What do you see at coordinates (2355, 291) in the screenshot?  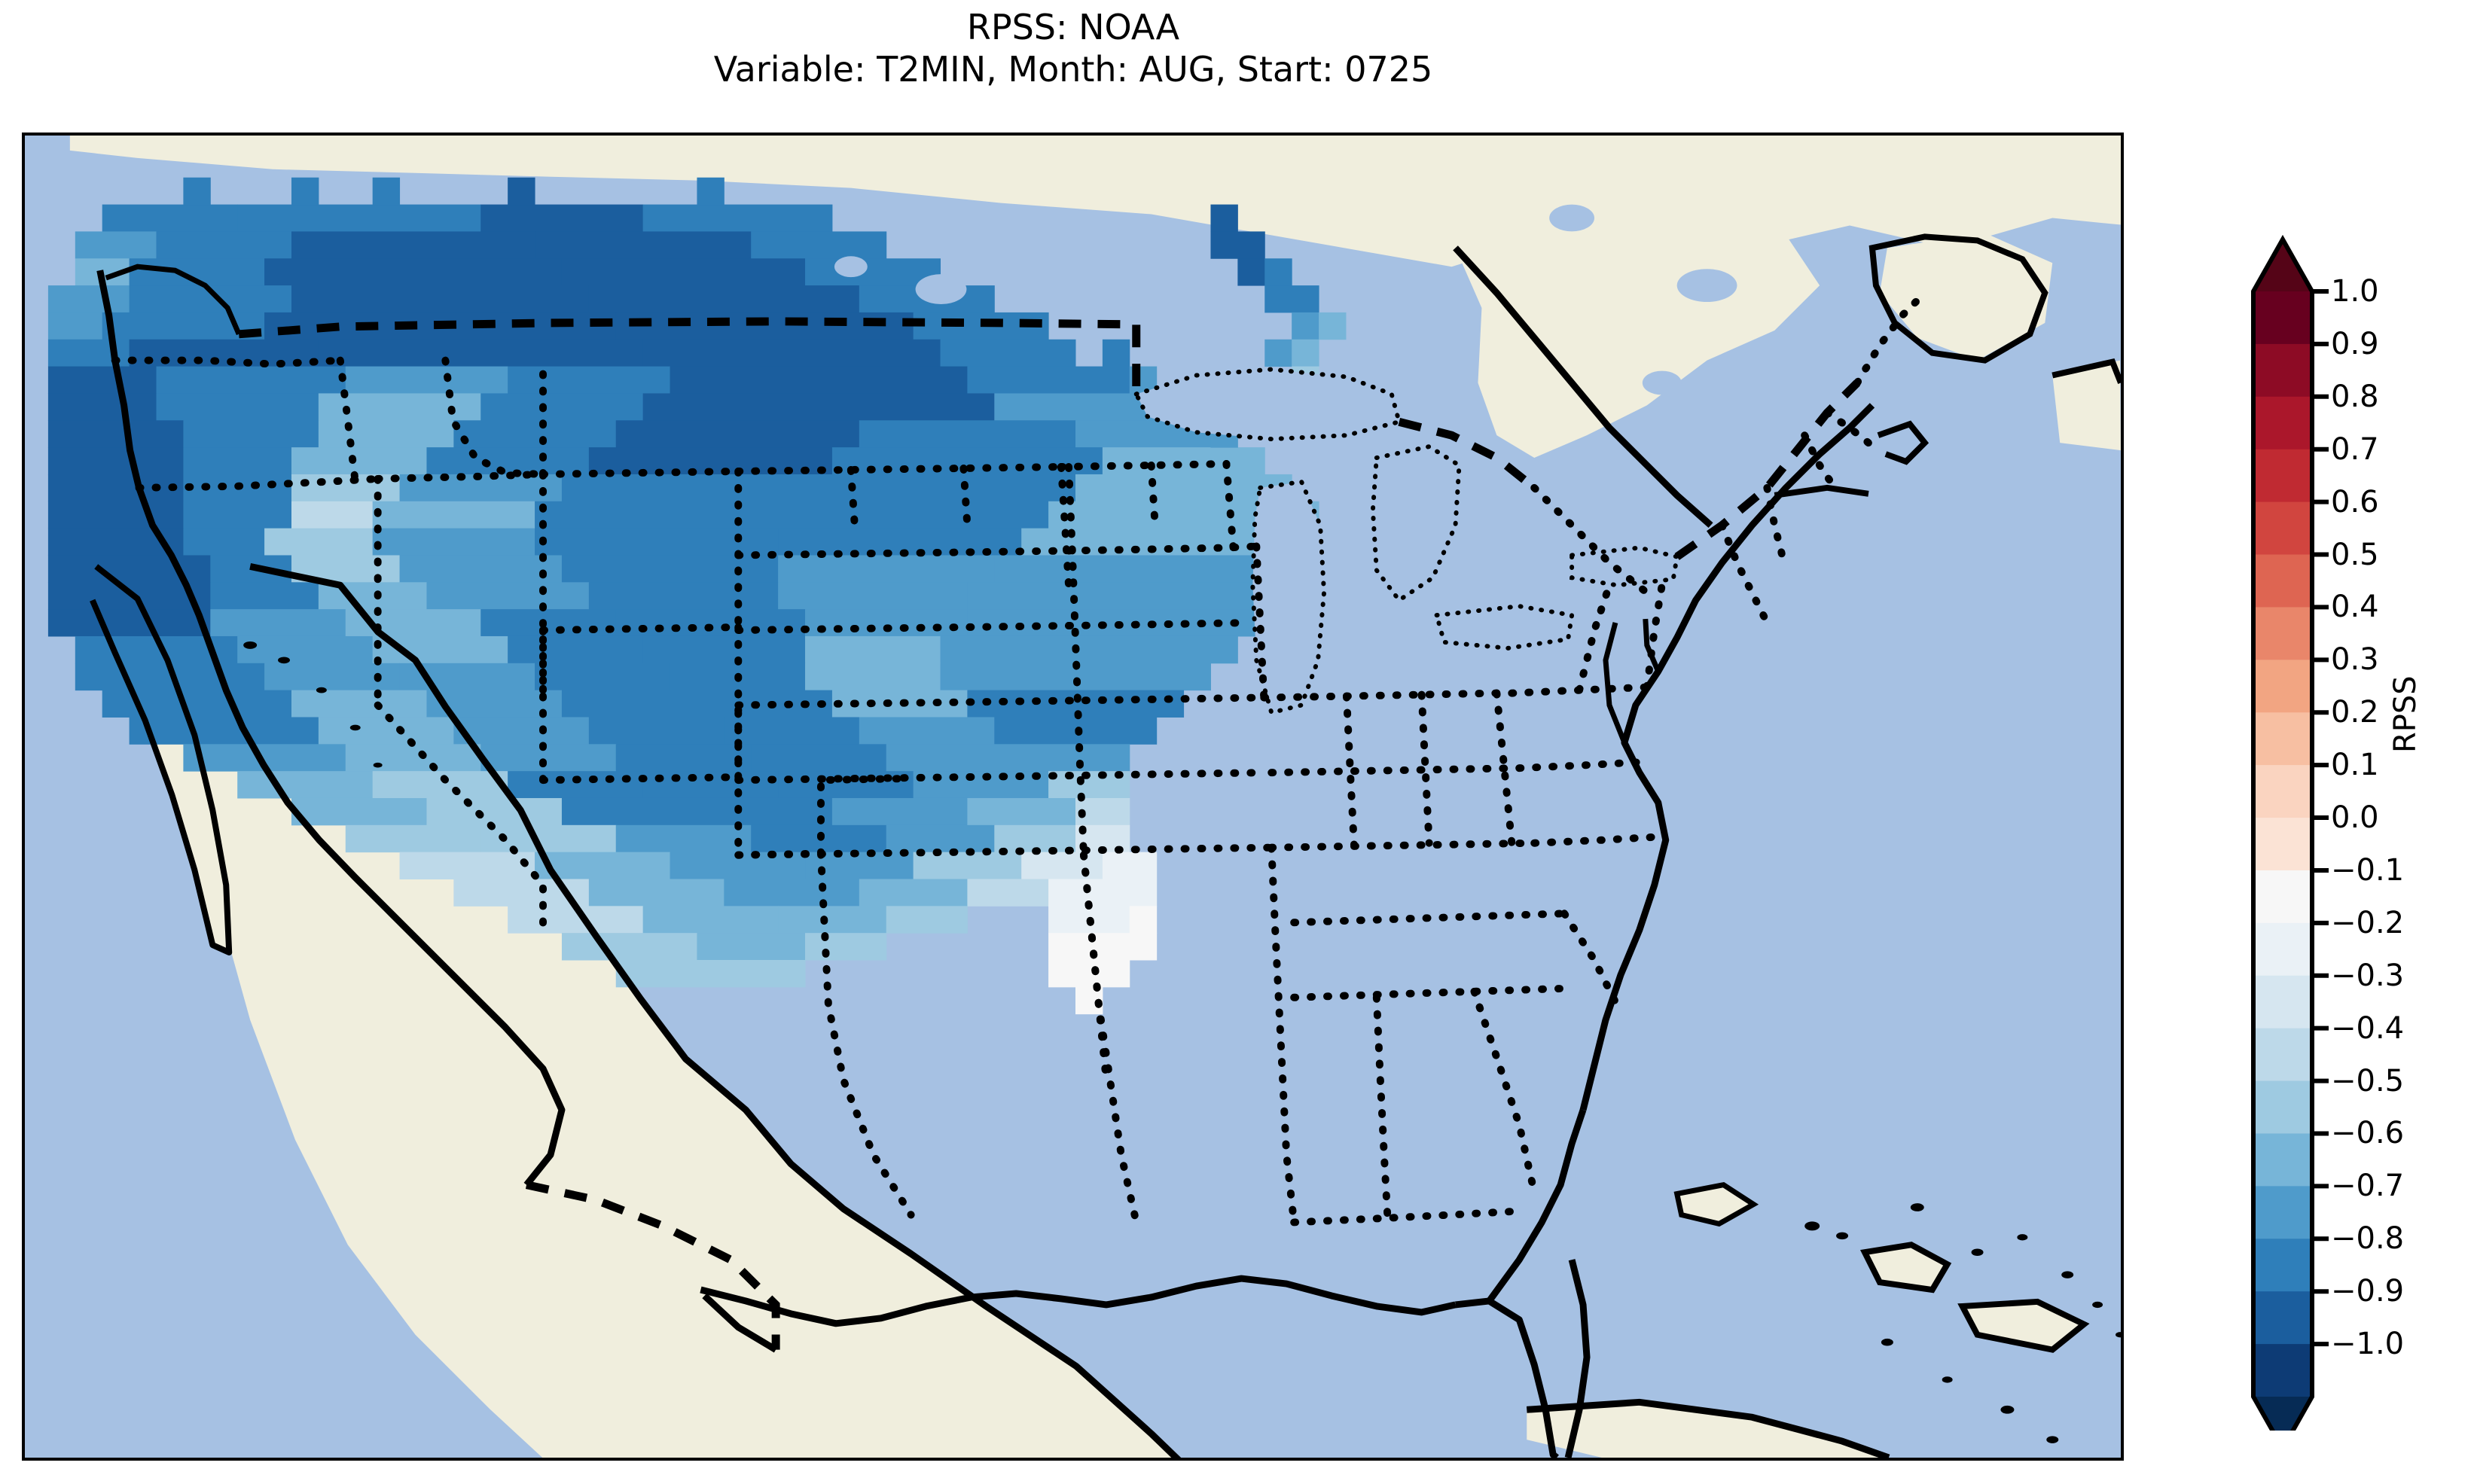 I see `colorbar-tick-label: 1.0` at bounding box center [2355, 291].